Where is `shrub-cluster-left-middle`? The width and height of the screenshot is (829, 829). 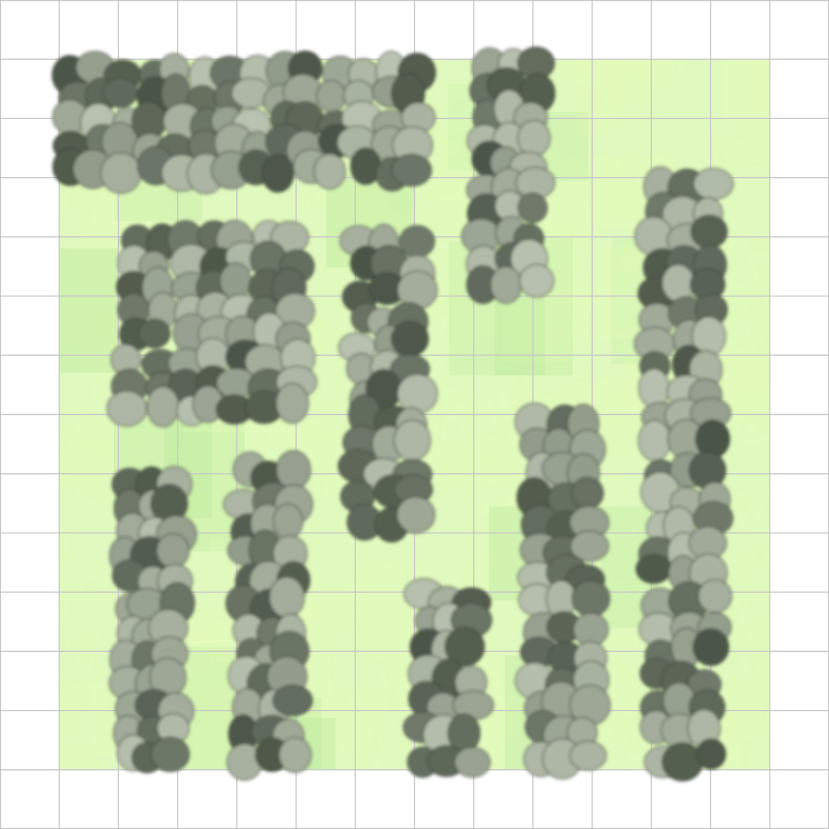 shrub-cluster-left-middle is located at coordinates (212, 323).